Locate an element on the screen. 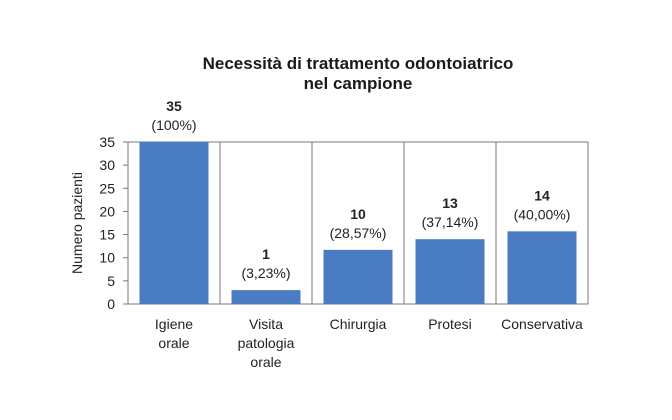 The height and width of the screenshot is (420, 672). percent-label: (100%) is located at coordinates (173, 125).